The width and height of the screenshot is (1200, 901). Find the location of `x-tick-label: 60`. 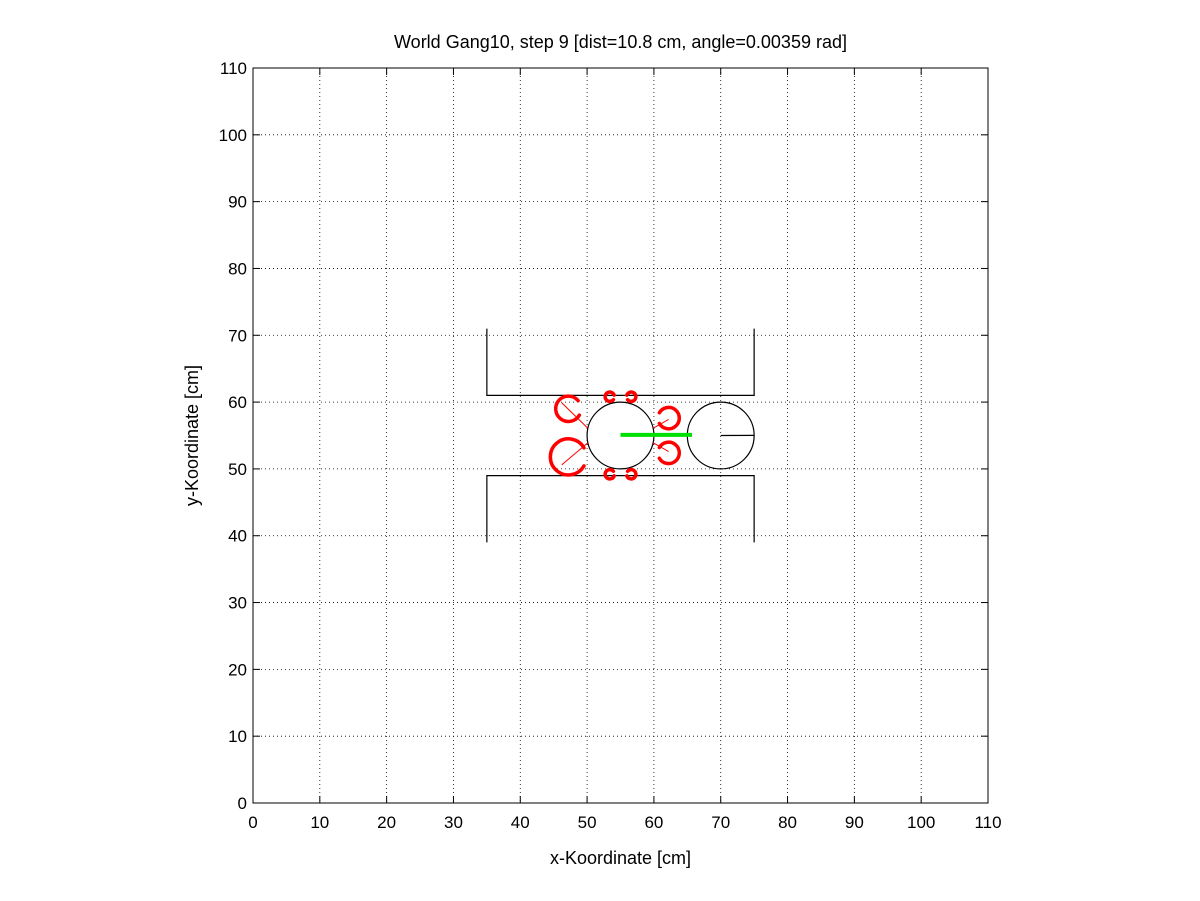

x-tick-label: 60 is located at coordinates (653, 822).